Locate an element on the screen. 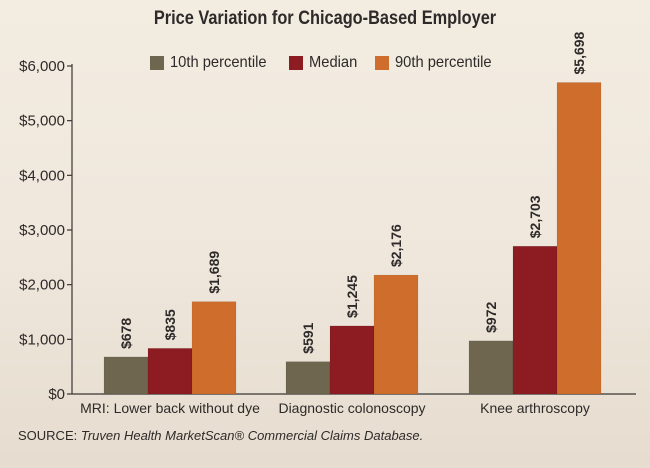 The image size is (650, 468). legend-swatch-90th is located at coordinates (382, 63).